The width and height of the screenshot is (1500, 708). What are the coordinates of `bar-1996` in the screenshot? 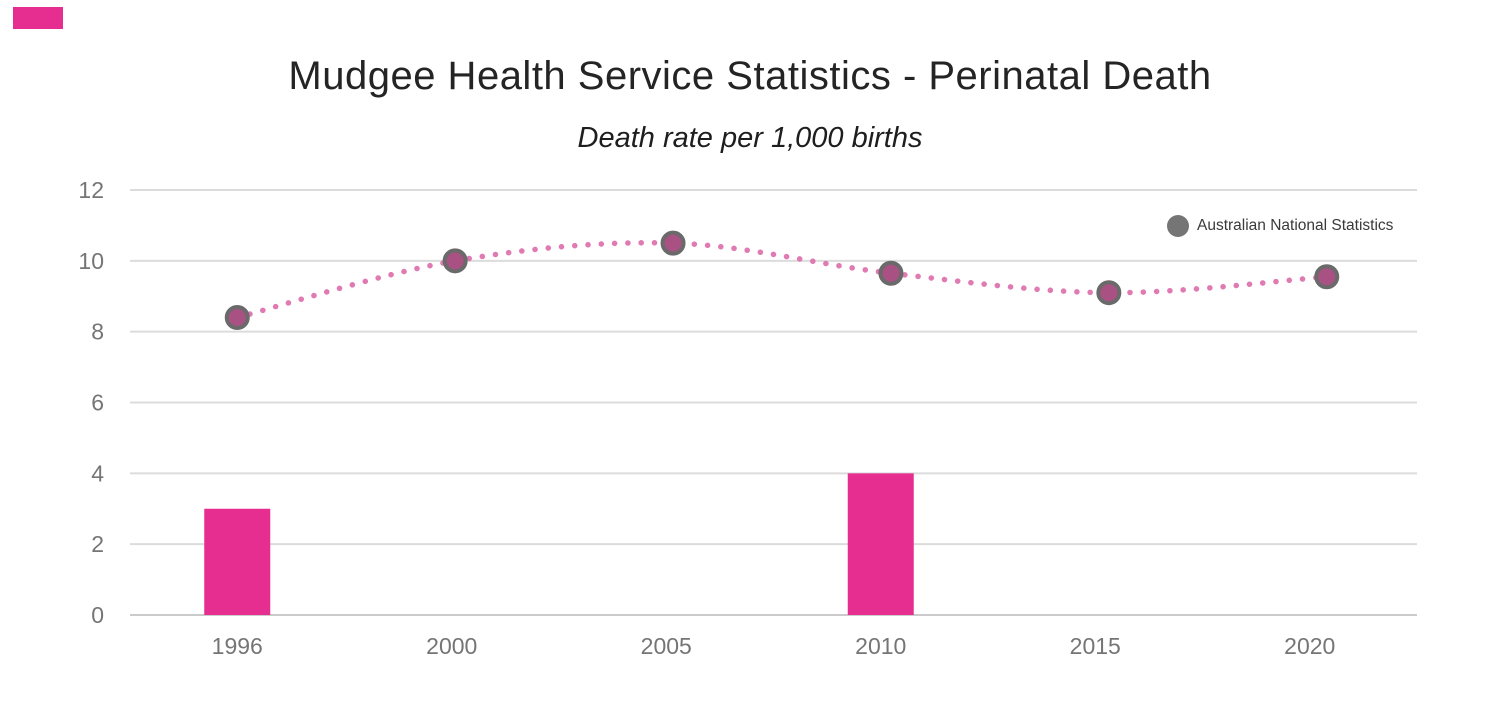 It's located at (237, 561).